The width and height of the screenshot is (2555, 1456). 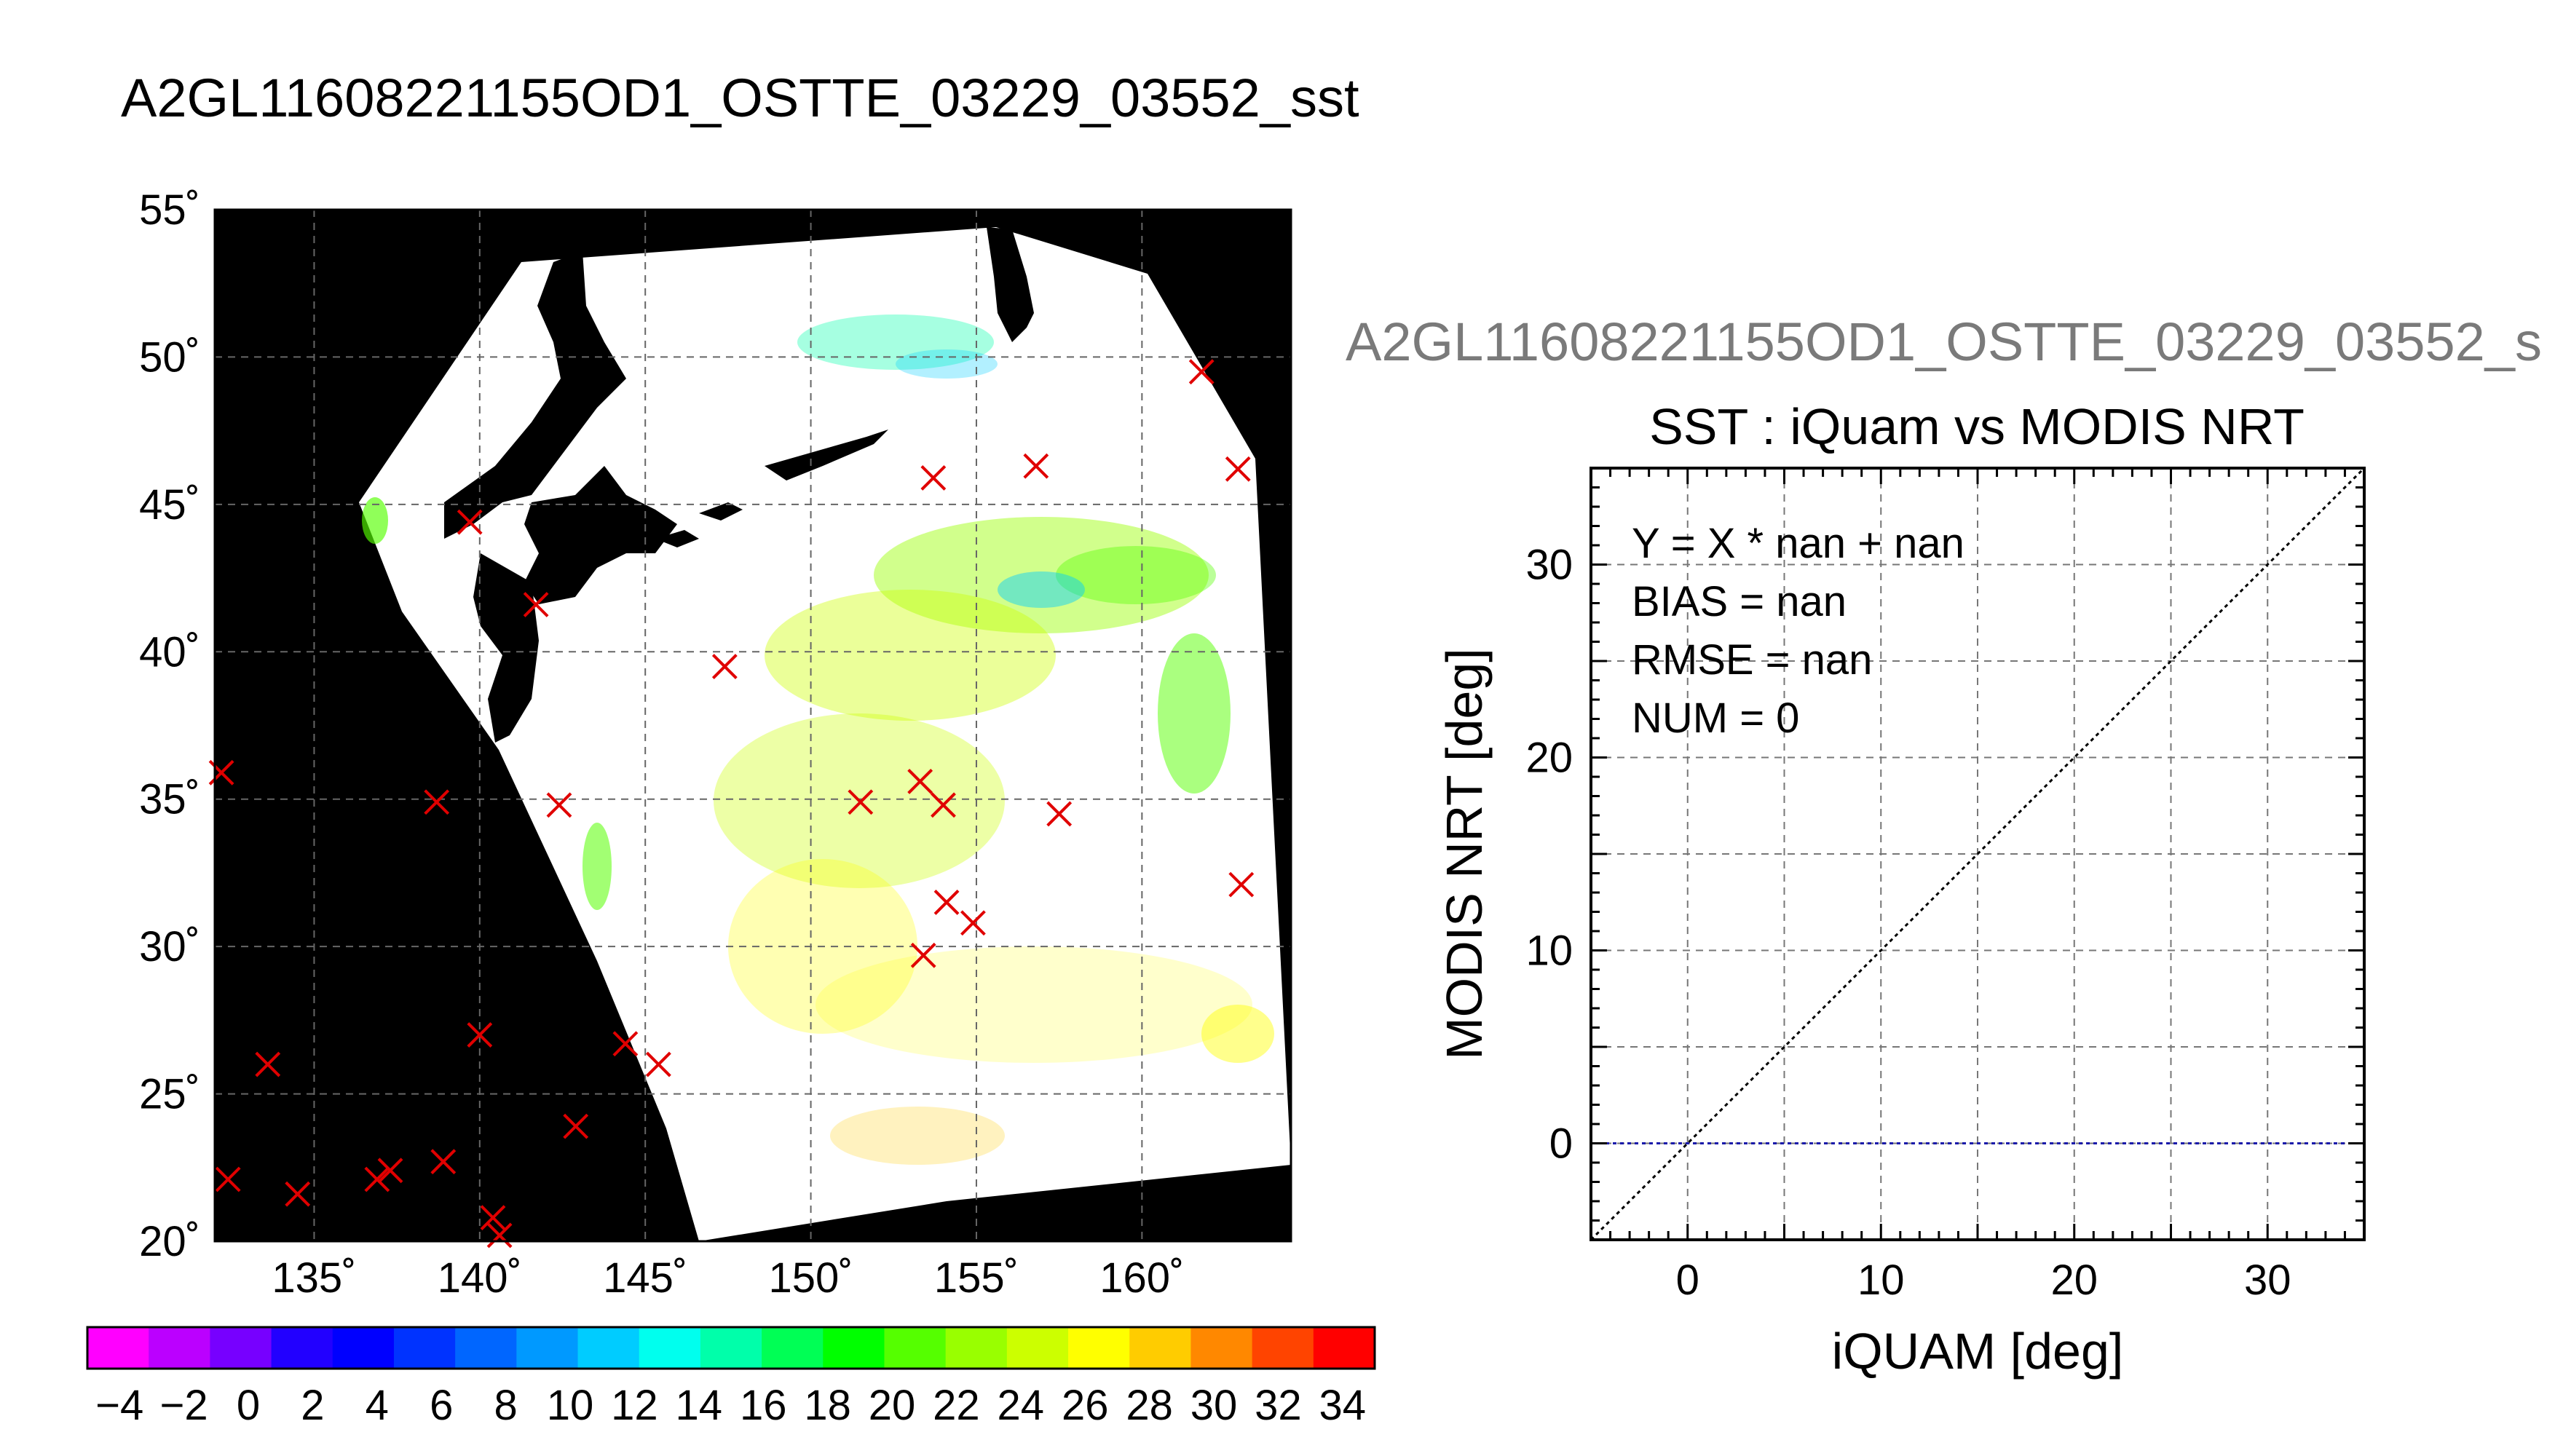 I want to click on scatter-x-tick-label: 10, so click(x=1881, y=1280).